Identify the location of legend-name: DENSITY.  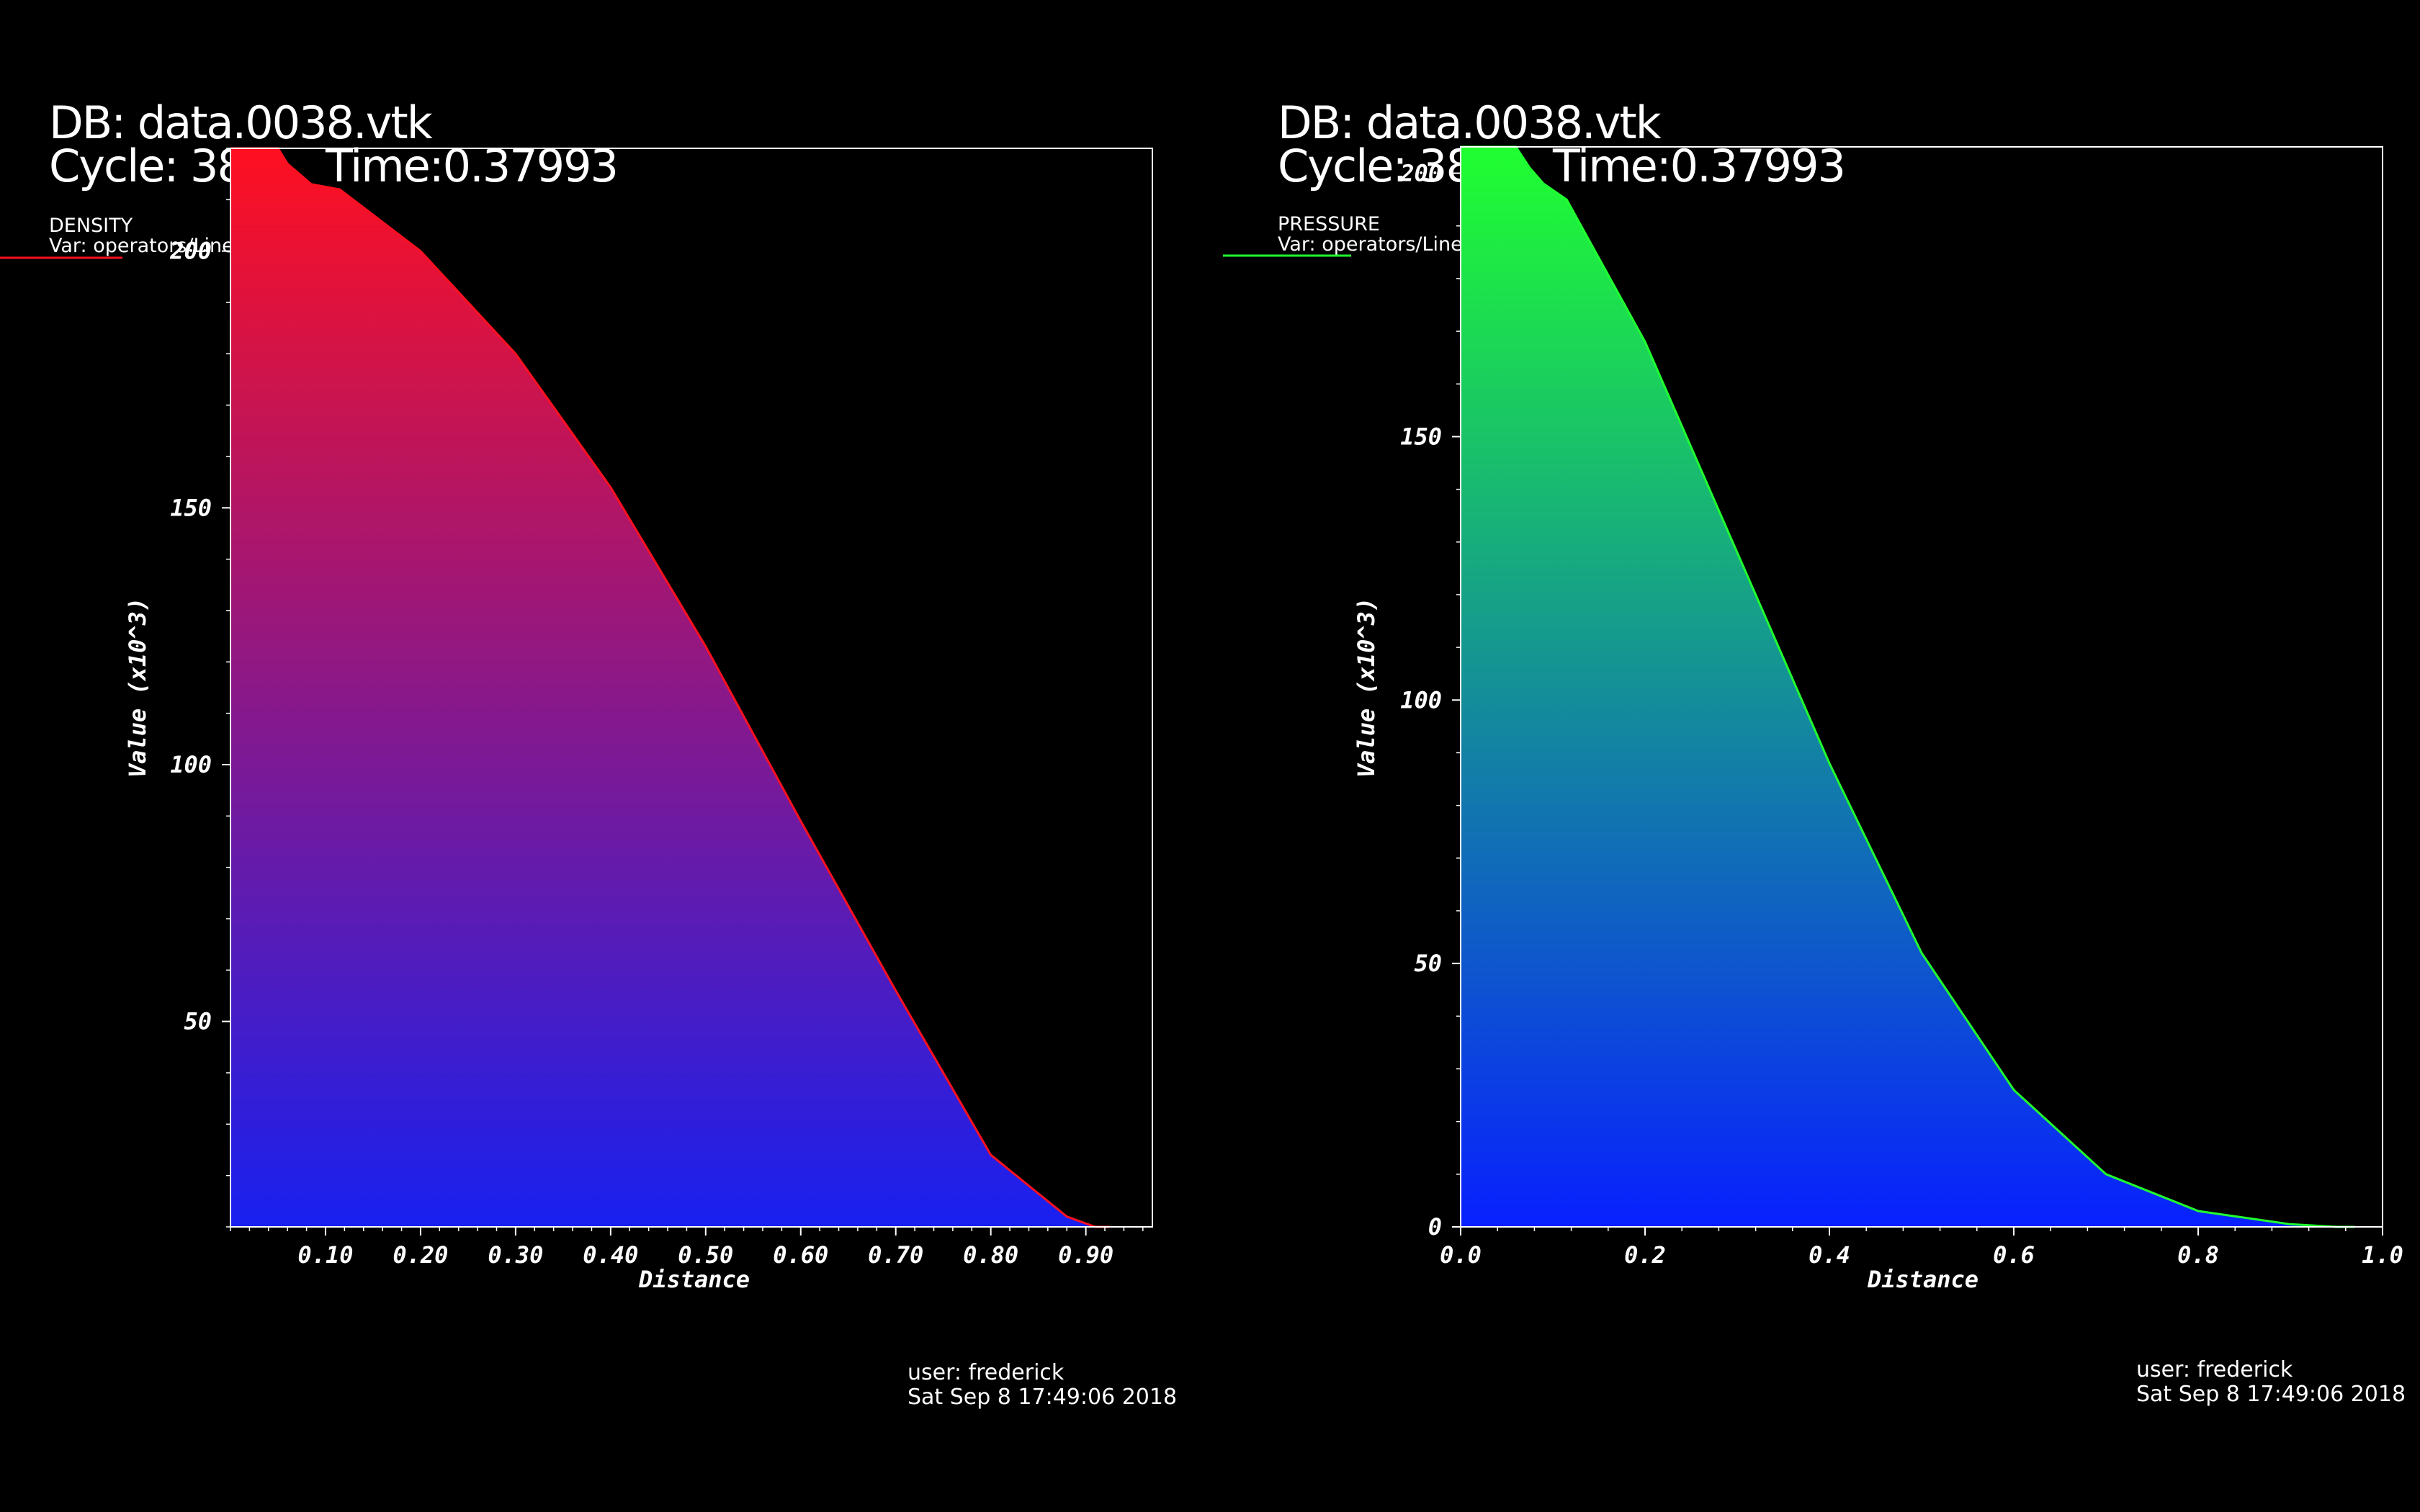
(91, 226).